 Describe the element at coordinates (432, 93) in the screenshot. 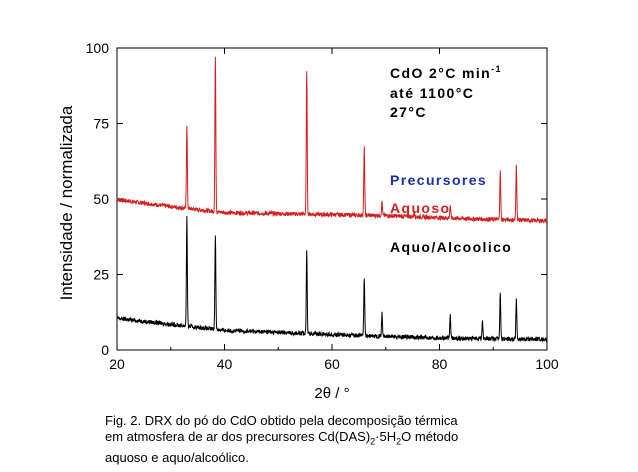

I see `annotation-line-2: até 1100°C` at that location.